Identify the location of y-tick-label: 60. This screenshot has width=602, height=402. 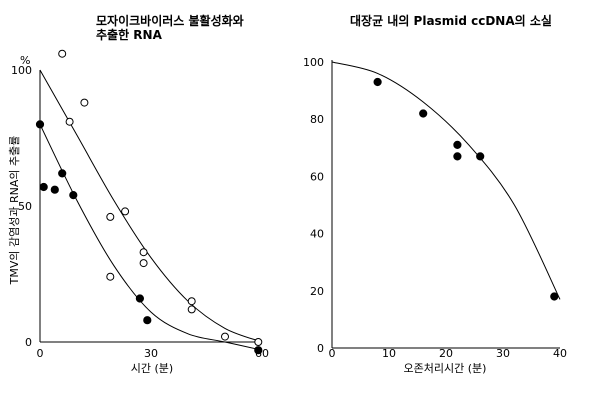
(317, 176).